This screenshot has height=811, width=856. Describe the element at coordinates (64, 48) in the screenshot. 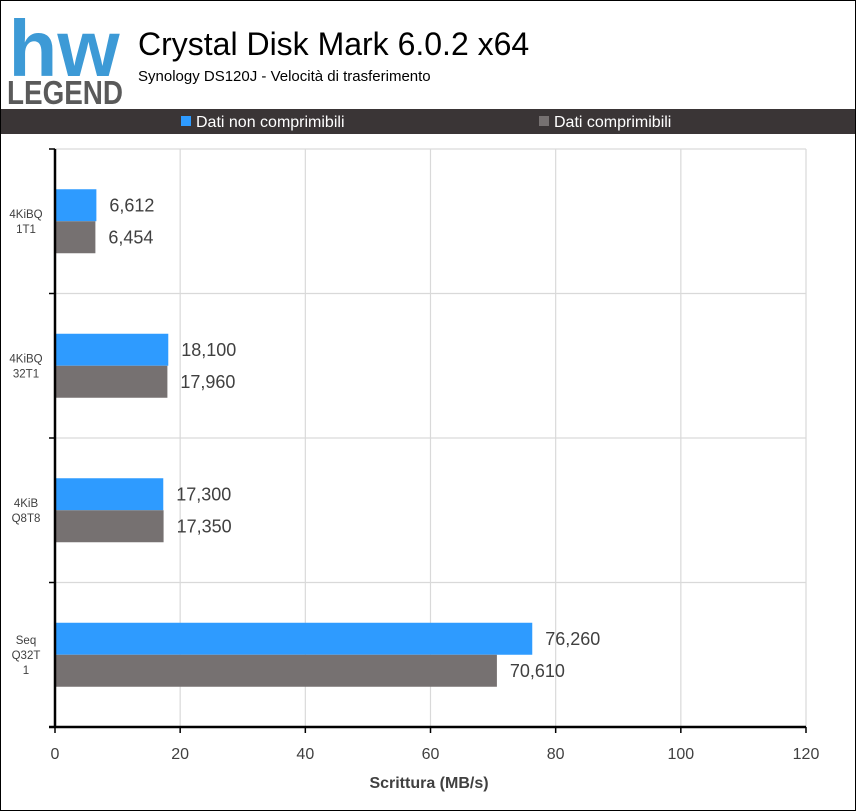

I see `logo-mark: hw` at that location.